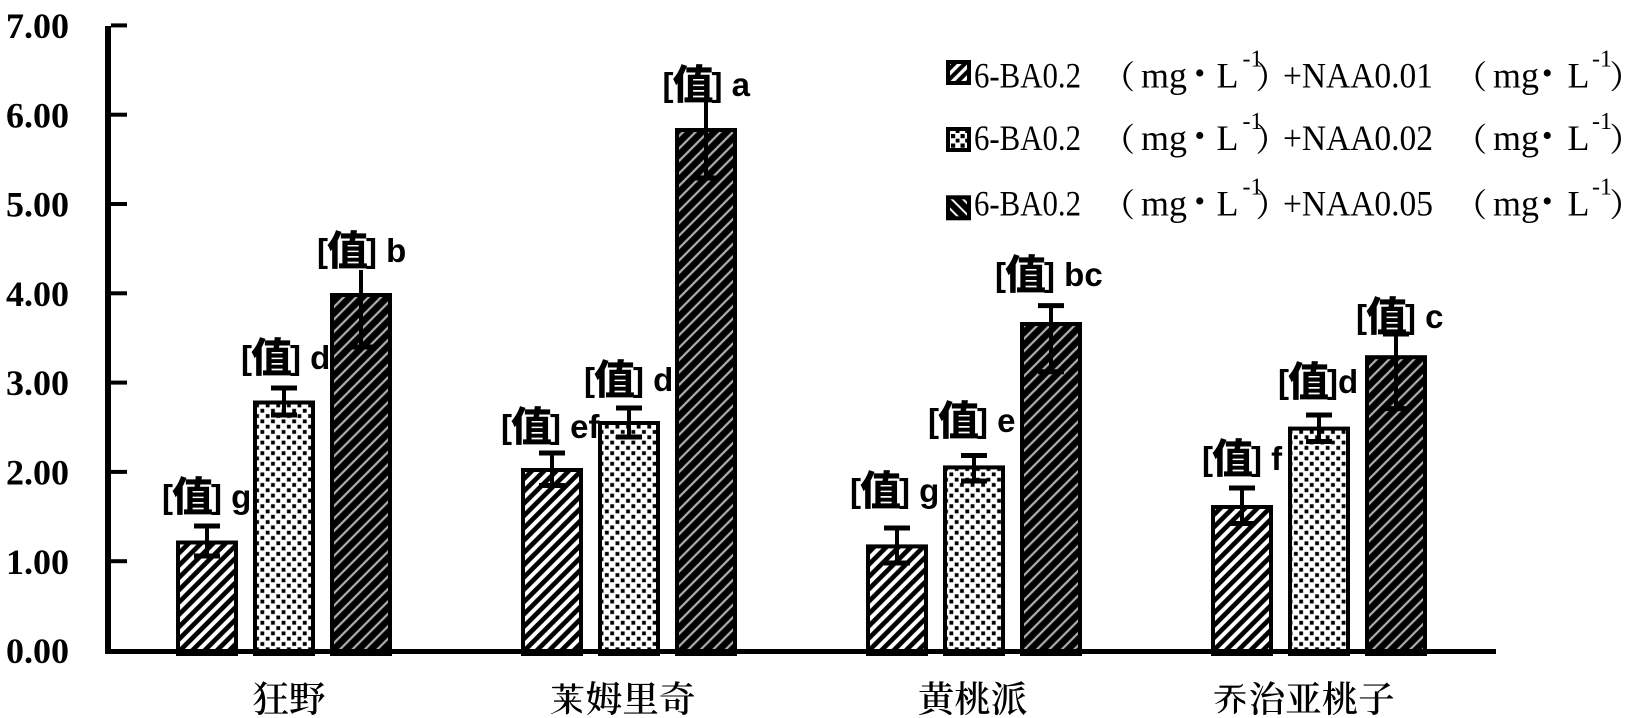  What do you see at coordinates (37, 115) in the screenshot?
I see `svg-text: 6.00` at bounding box center [37, 115].